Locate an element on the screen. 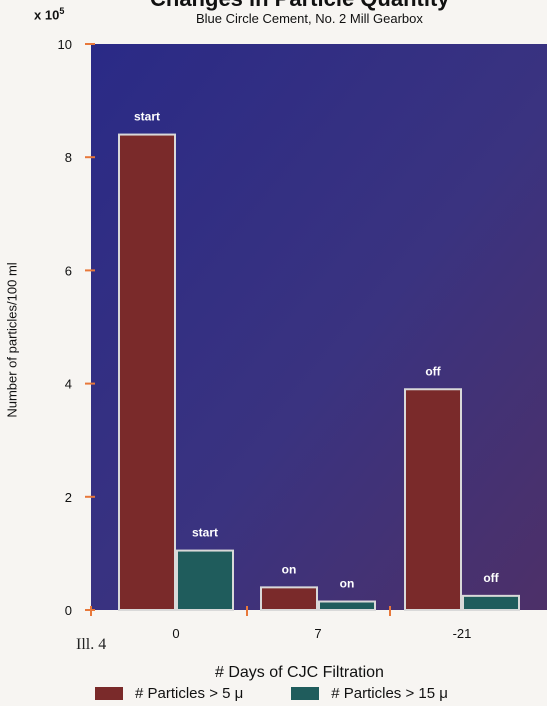 This screenshot has width=547, height=706. legend-label-5u: # Particles > 5 μ is located at coordinates (189, 693).